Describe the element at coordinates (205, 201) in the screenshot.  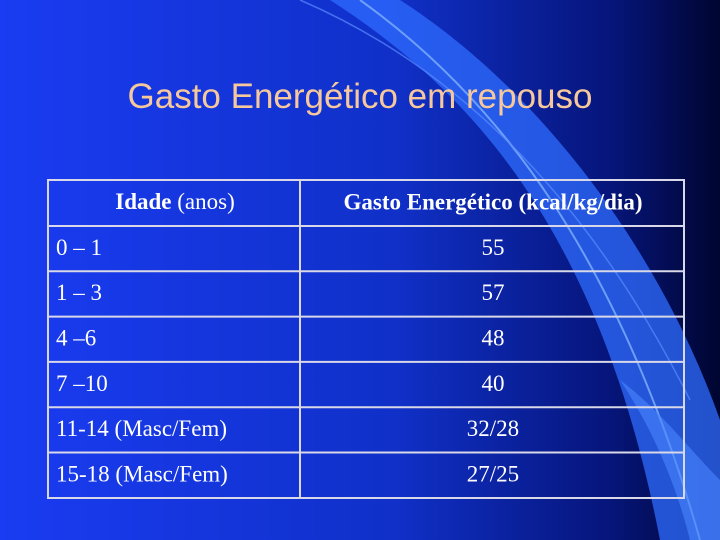
I see `header-age-unit: (anos)` at that location.